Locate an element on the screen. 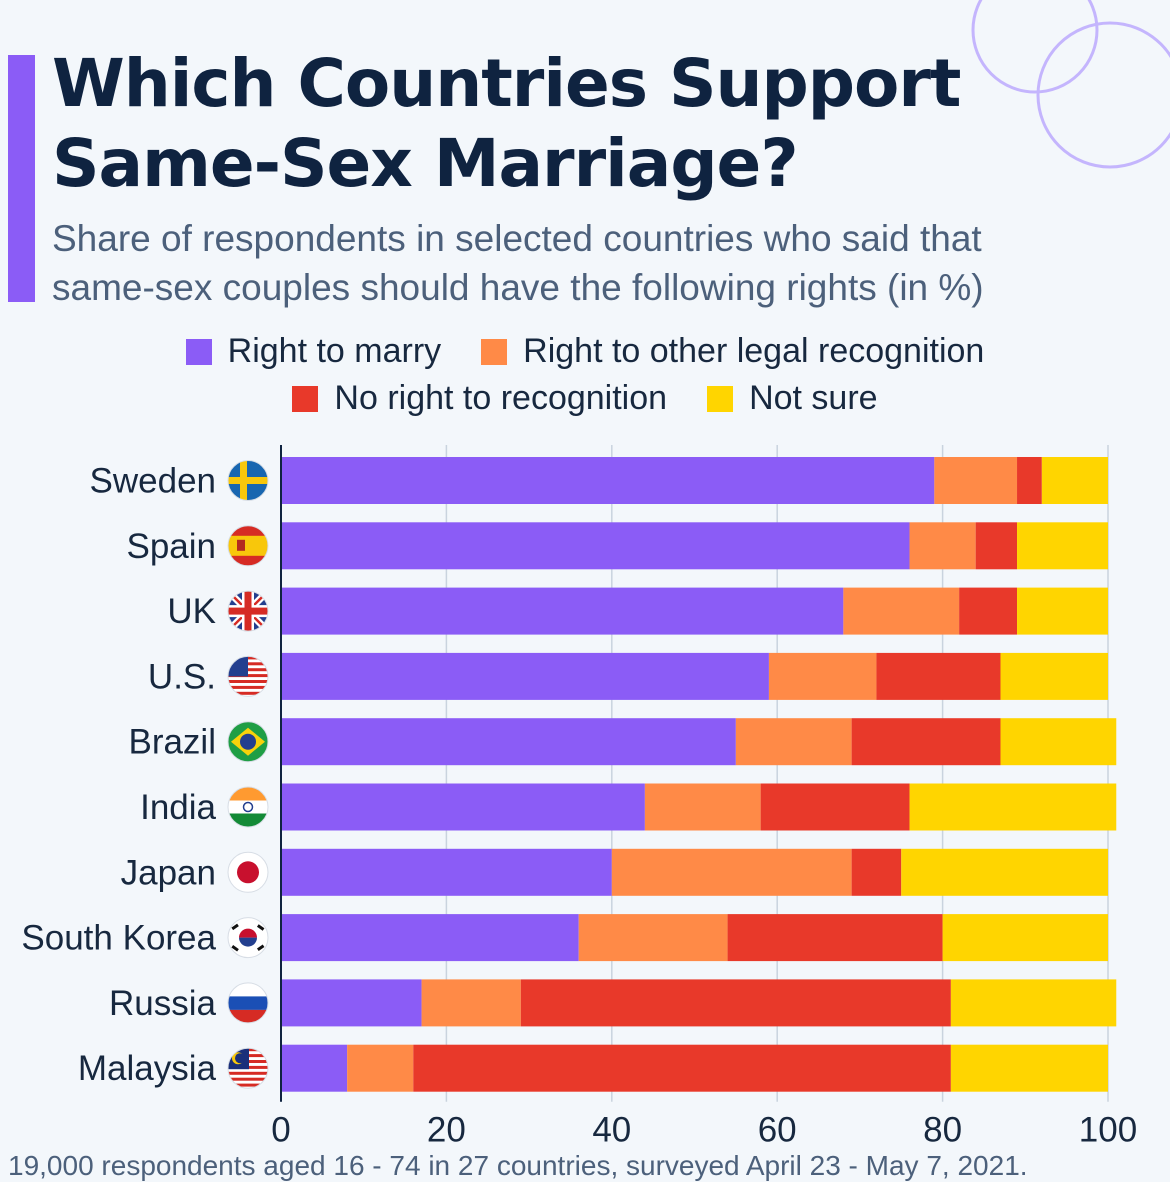 Image resolution: width=1170 pixels, height=1182 pixels. us-flag-icon is located at coordinates (248, 676).